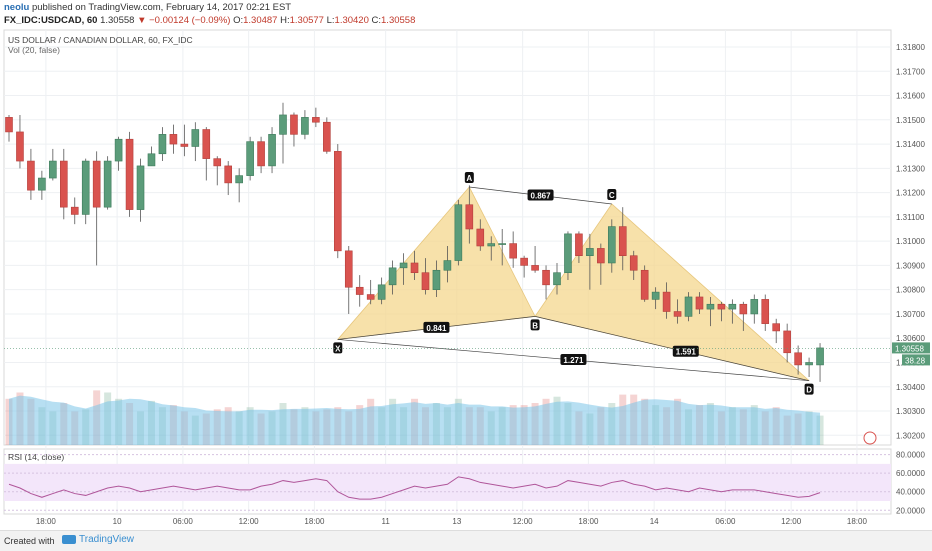 This screenshot has width=932, height=551. What do you see at coordinates (910, 47) in the screenshot?
I see `price-tick-label: 1.31800` at bounding box center [910, 47].